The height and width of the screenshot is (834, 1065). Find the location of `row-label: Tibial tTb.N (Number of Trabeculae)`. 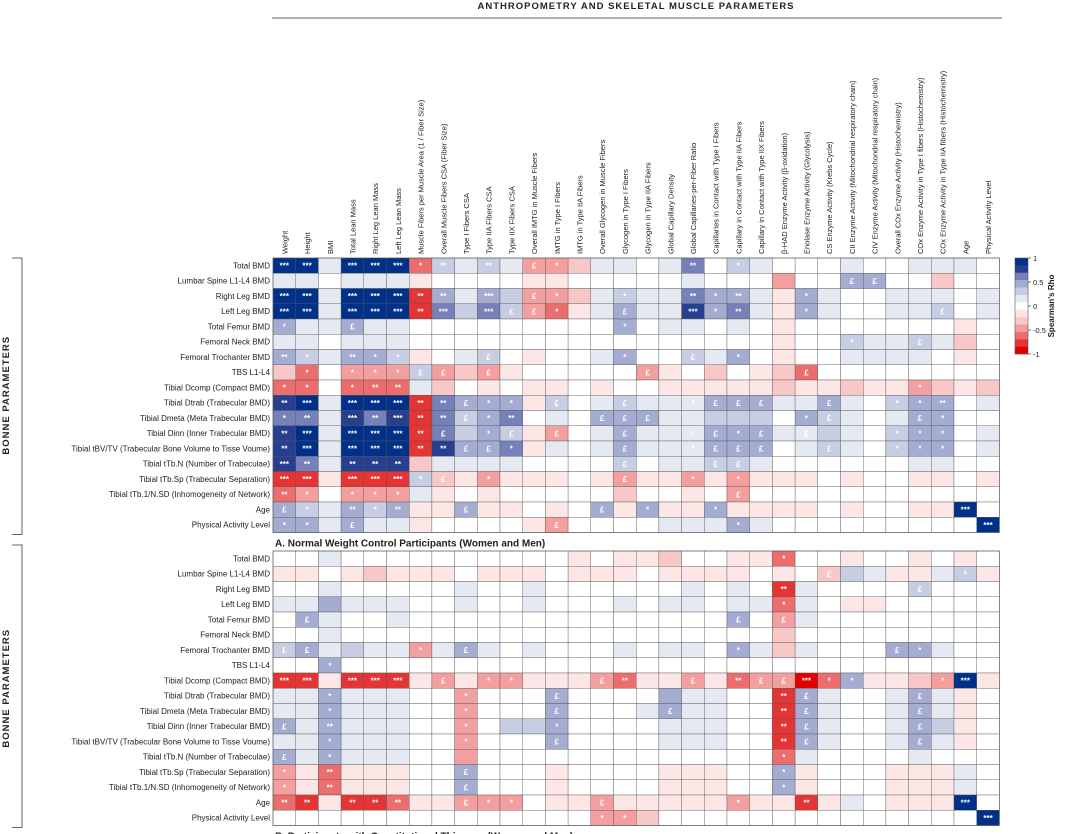

row-label: Tibial tTb.N (Number of Trabeculae) is located at coordinates (207, 757).